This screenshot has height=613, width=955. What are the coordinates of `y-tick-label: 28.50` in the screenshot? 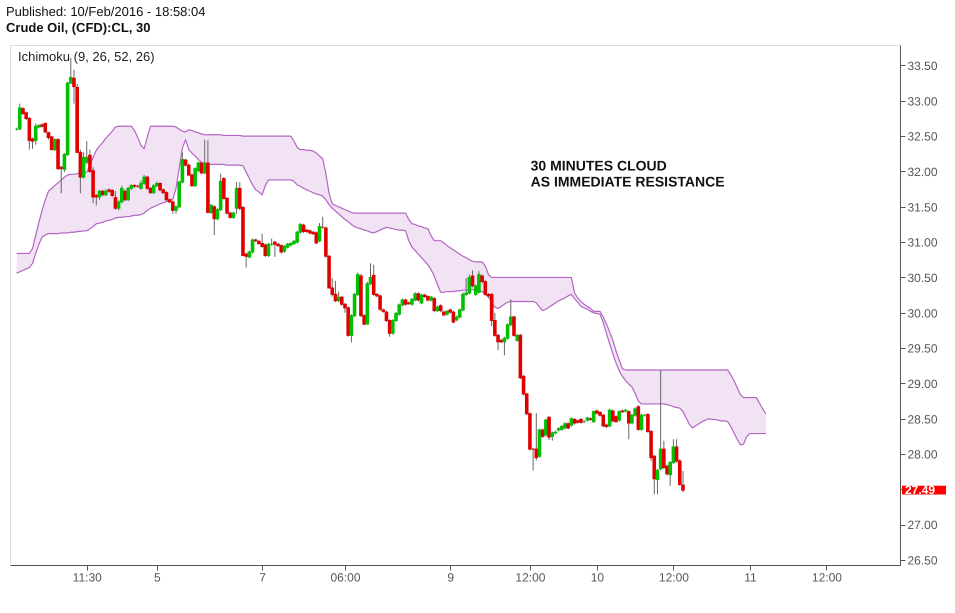 It's located at (923, 419).